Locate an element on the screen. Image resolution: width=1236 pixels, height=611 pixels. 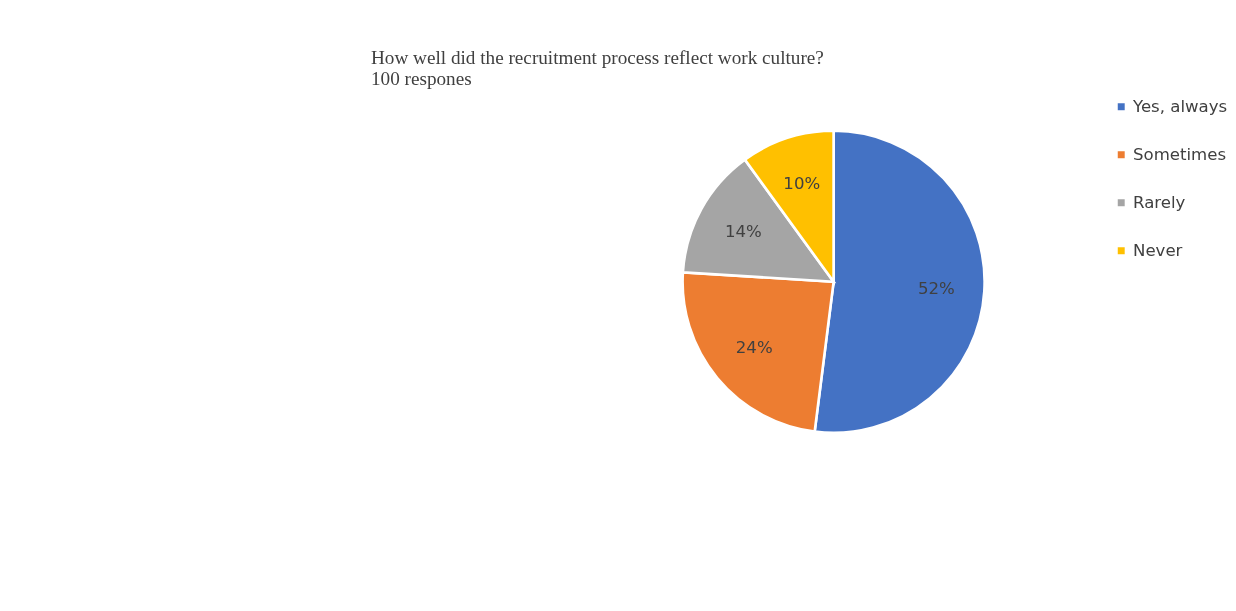
legend-label: Never is located at coordinates (1158, 251).